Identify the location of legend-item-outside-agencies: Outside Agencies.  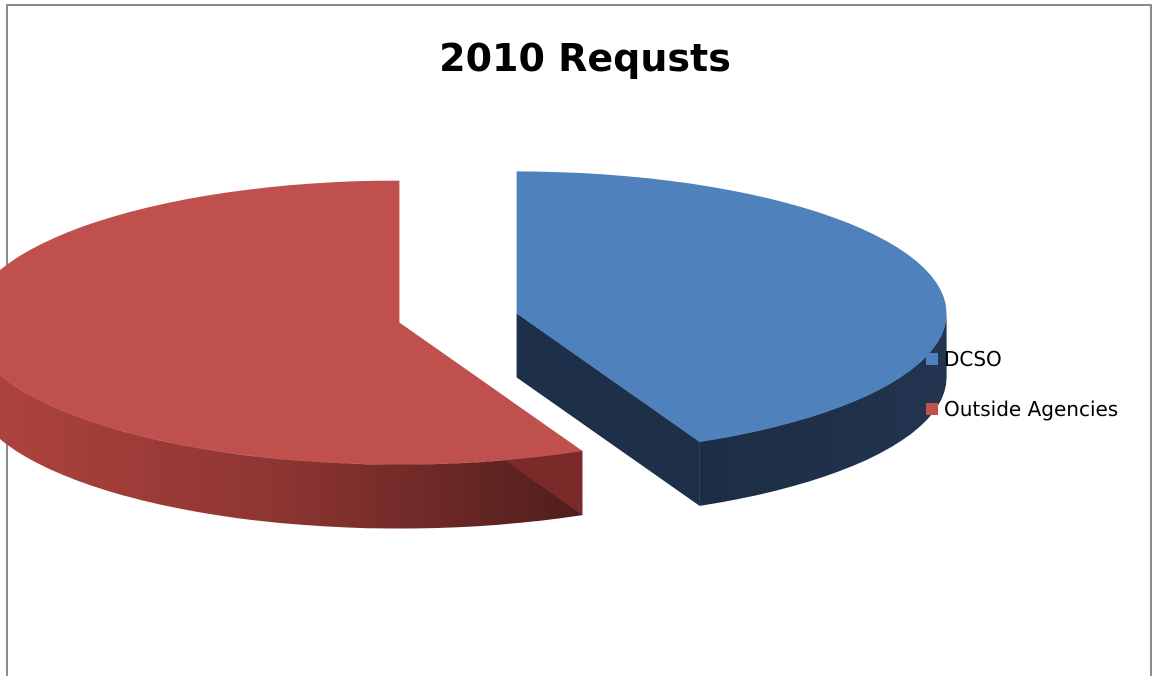
(1022, 409).